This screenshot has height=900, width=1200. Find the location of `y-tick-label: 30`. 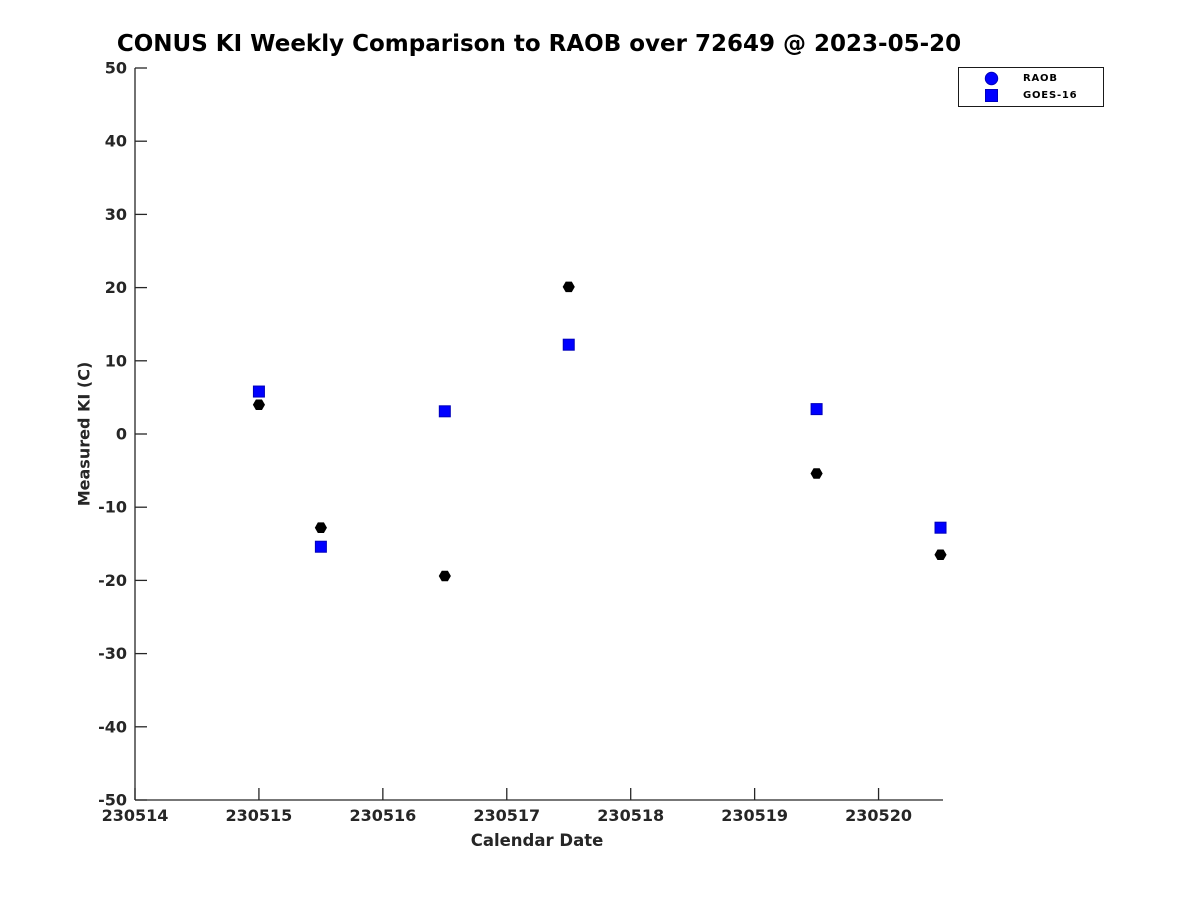

y-tick-label: 30 is located at coordinates (116, 214).